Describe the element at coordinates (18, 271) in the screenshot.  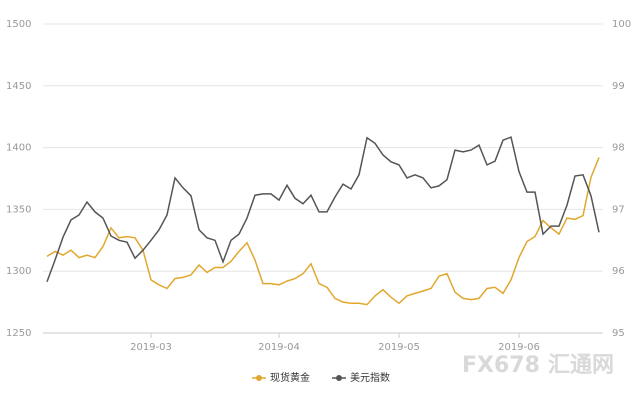
I see `y-tick-label: 1300` at that location.